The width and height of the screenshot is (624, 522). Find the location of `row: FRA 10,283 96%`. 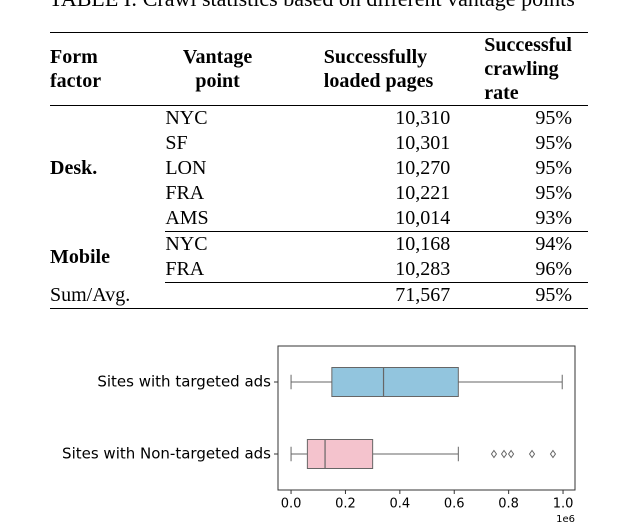

row: FRA 10,283 96% is located at coordinates (319, 270).